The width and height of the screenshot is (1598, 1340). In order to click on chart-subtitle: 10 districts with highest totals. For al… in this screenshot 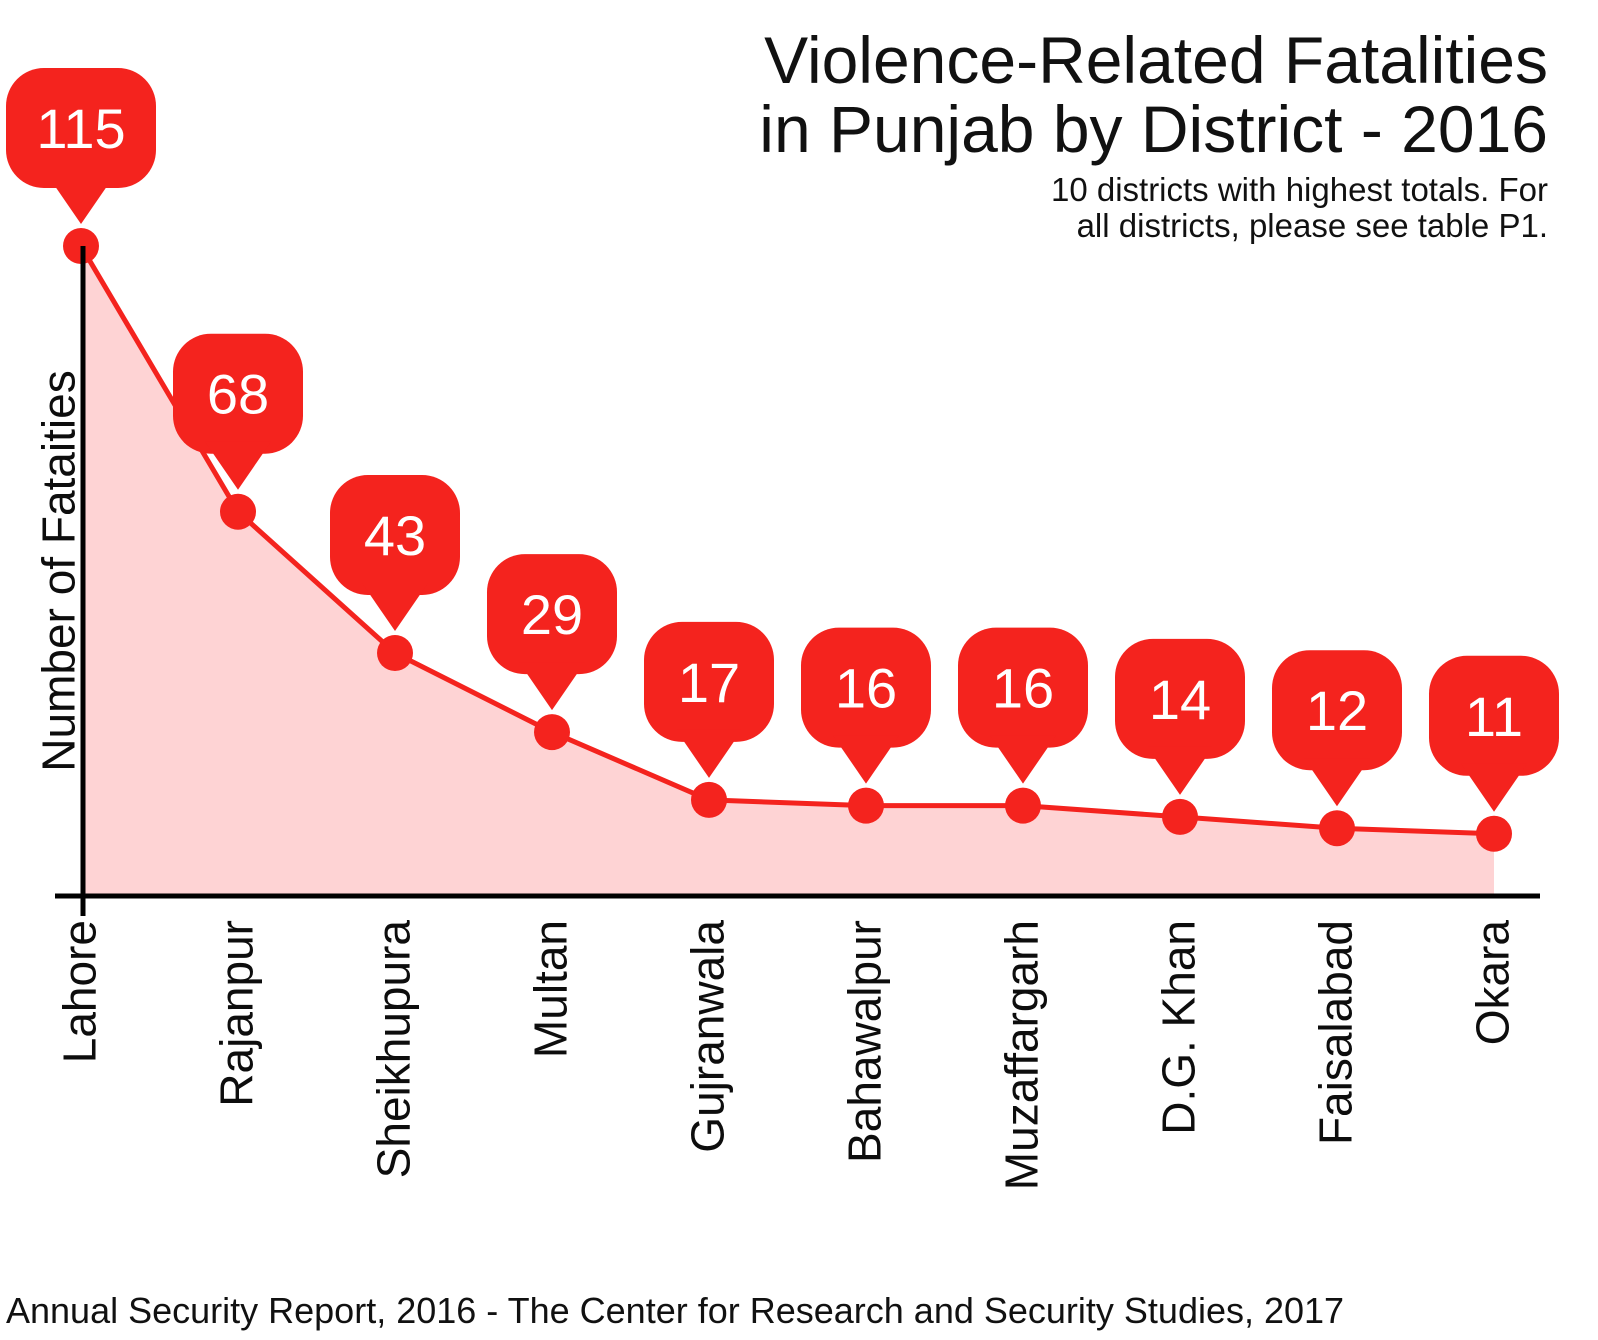, I will do `click(1299, 207)`.